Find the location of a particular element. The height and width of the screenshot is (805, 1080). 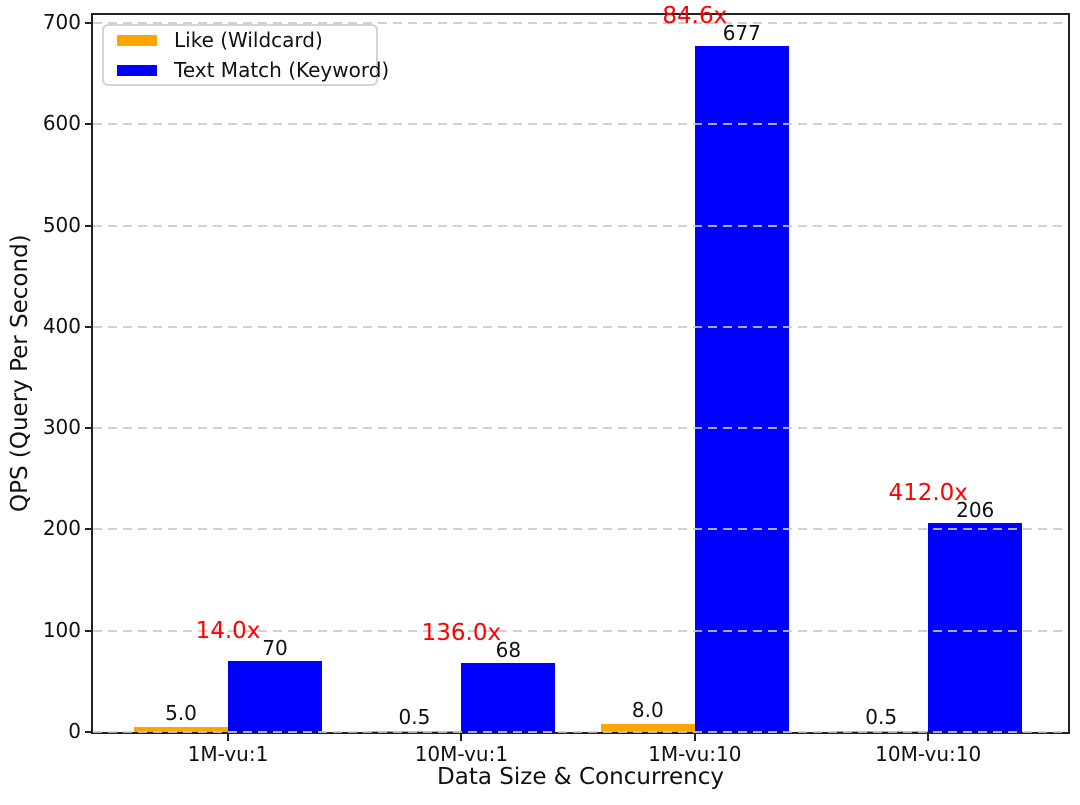

x-axis-label: Data Size & Concurrency is located at coordinates (580, 777).